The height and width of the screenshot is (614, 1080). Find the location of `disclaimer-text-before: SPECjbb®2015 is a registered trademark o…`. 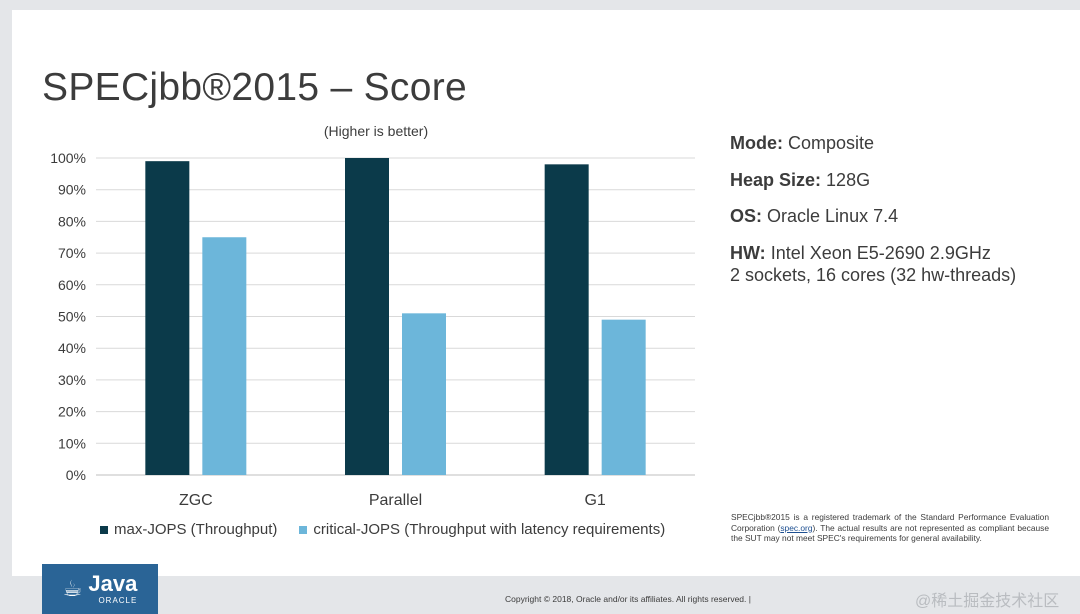

disclaimer-text-before: SPECjbb®2015 is a registered trademark o… is located at coordinates (890, 522).